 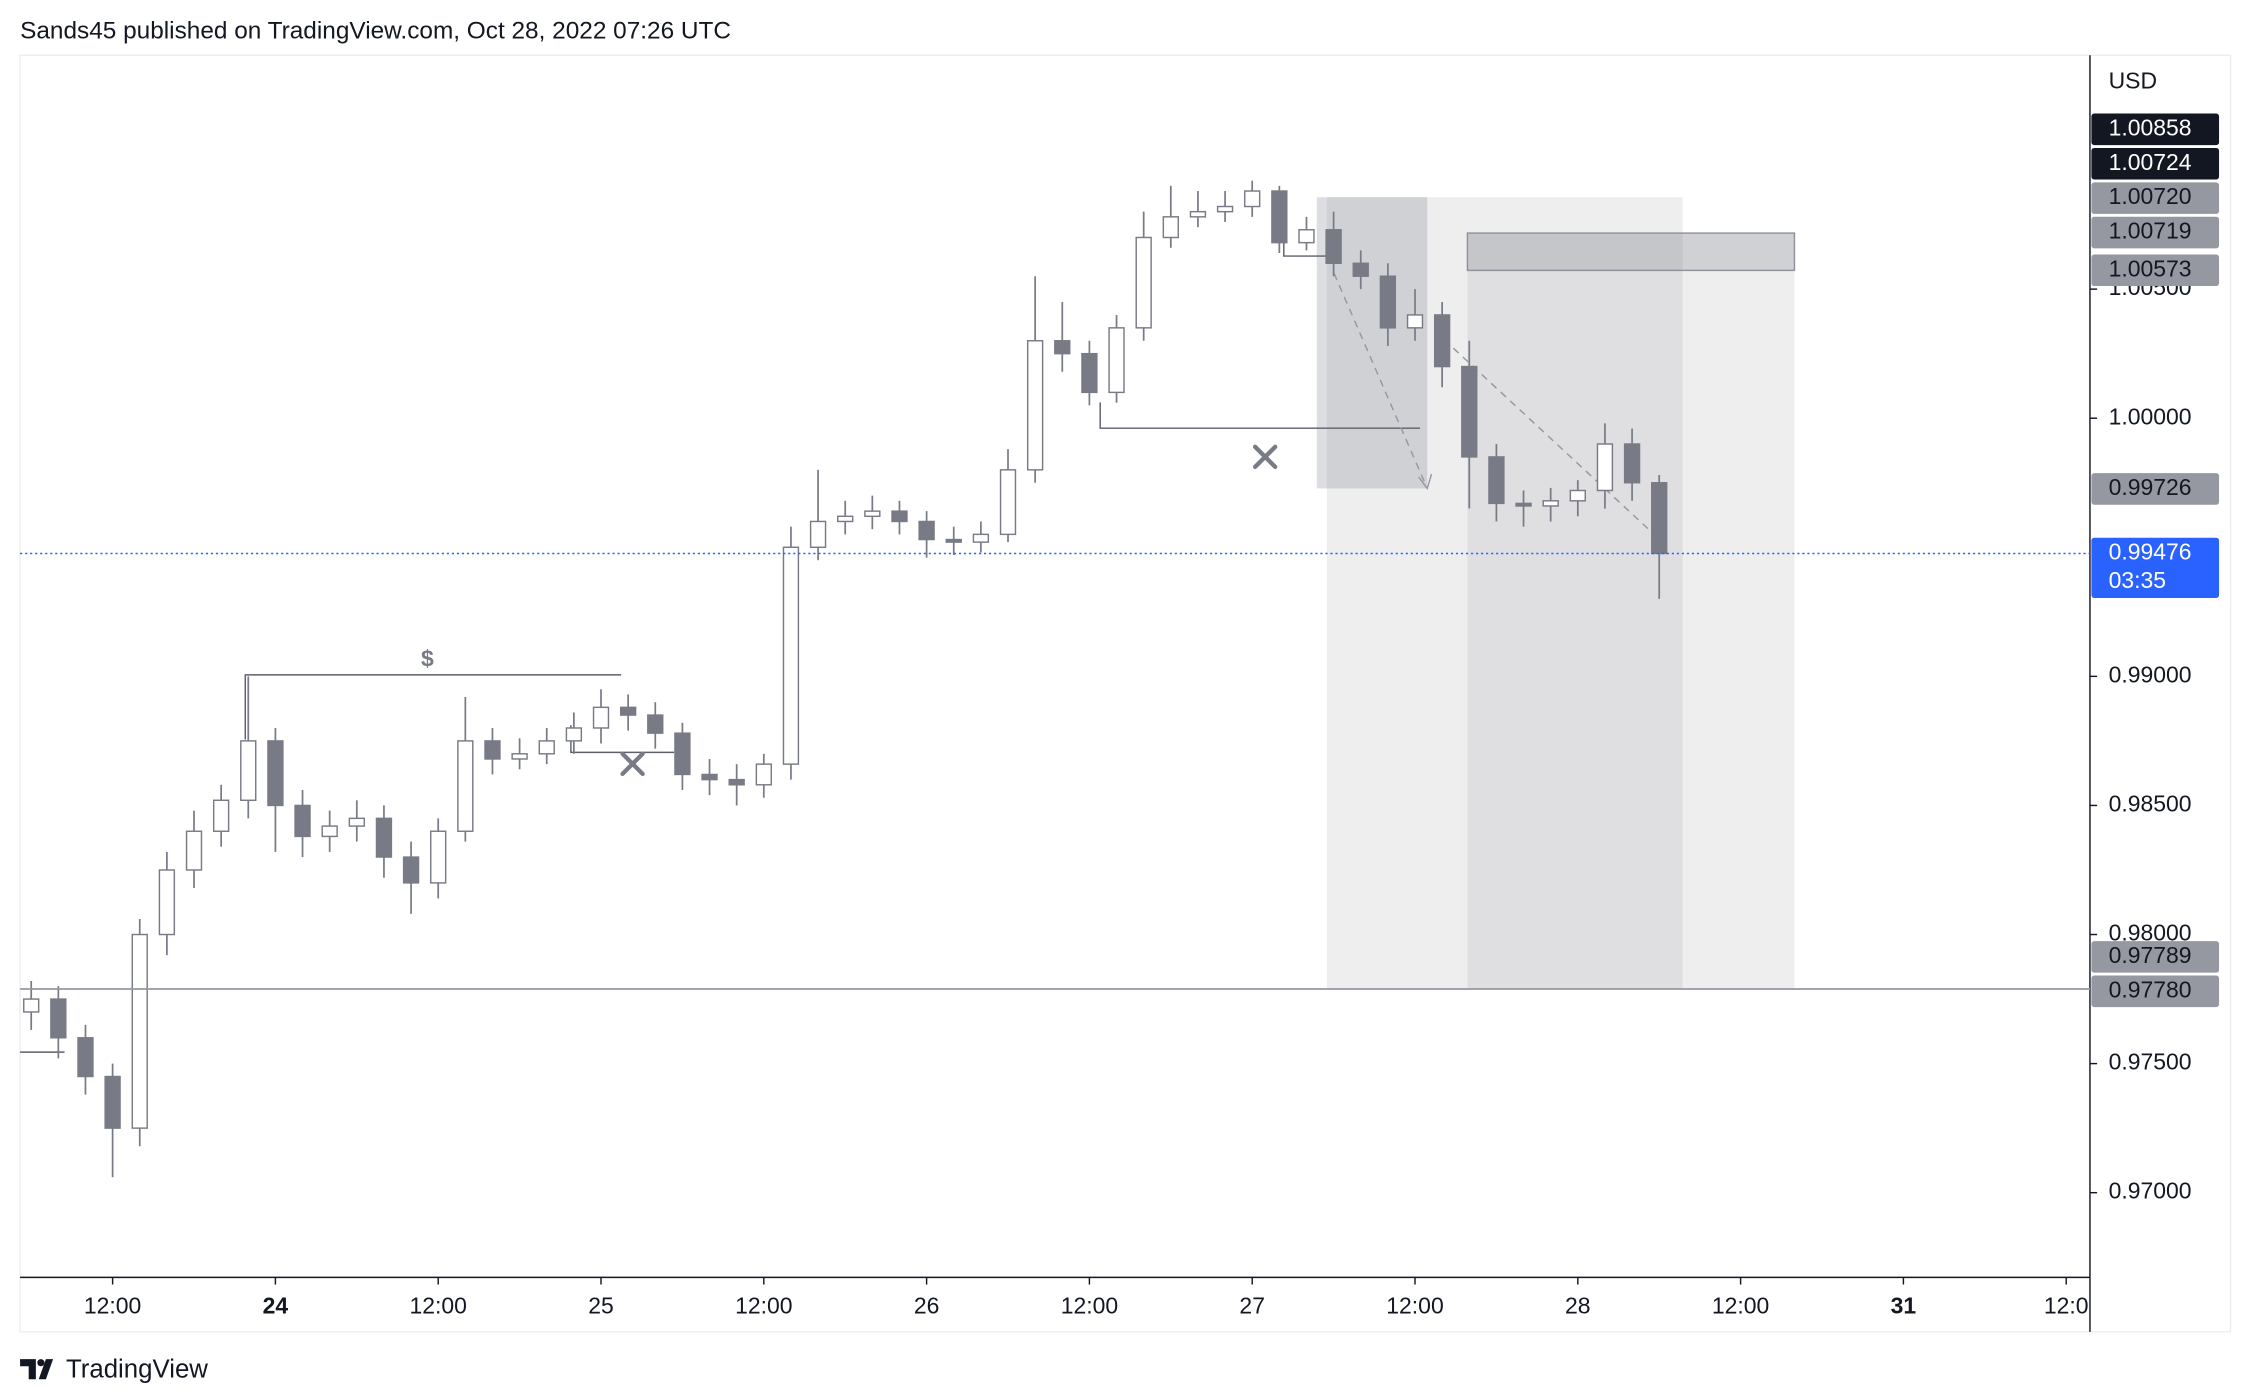 What do you see at coordinates (2150, 1191) in the screenshot?
I see `y-tick-label: 0.97000` at bounding box center [2150, 1191].